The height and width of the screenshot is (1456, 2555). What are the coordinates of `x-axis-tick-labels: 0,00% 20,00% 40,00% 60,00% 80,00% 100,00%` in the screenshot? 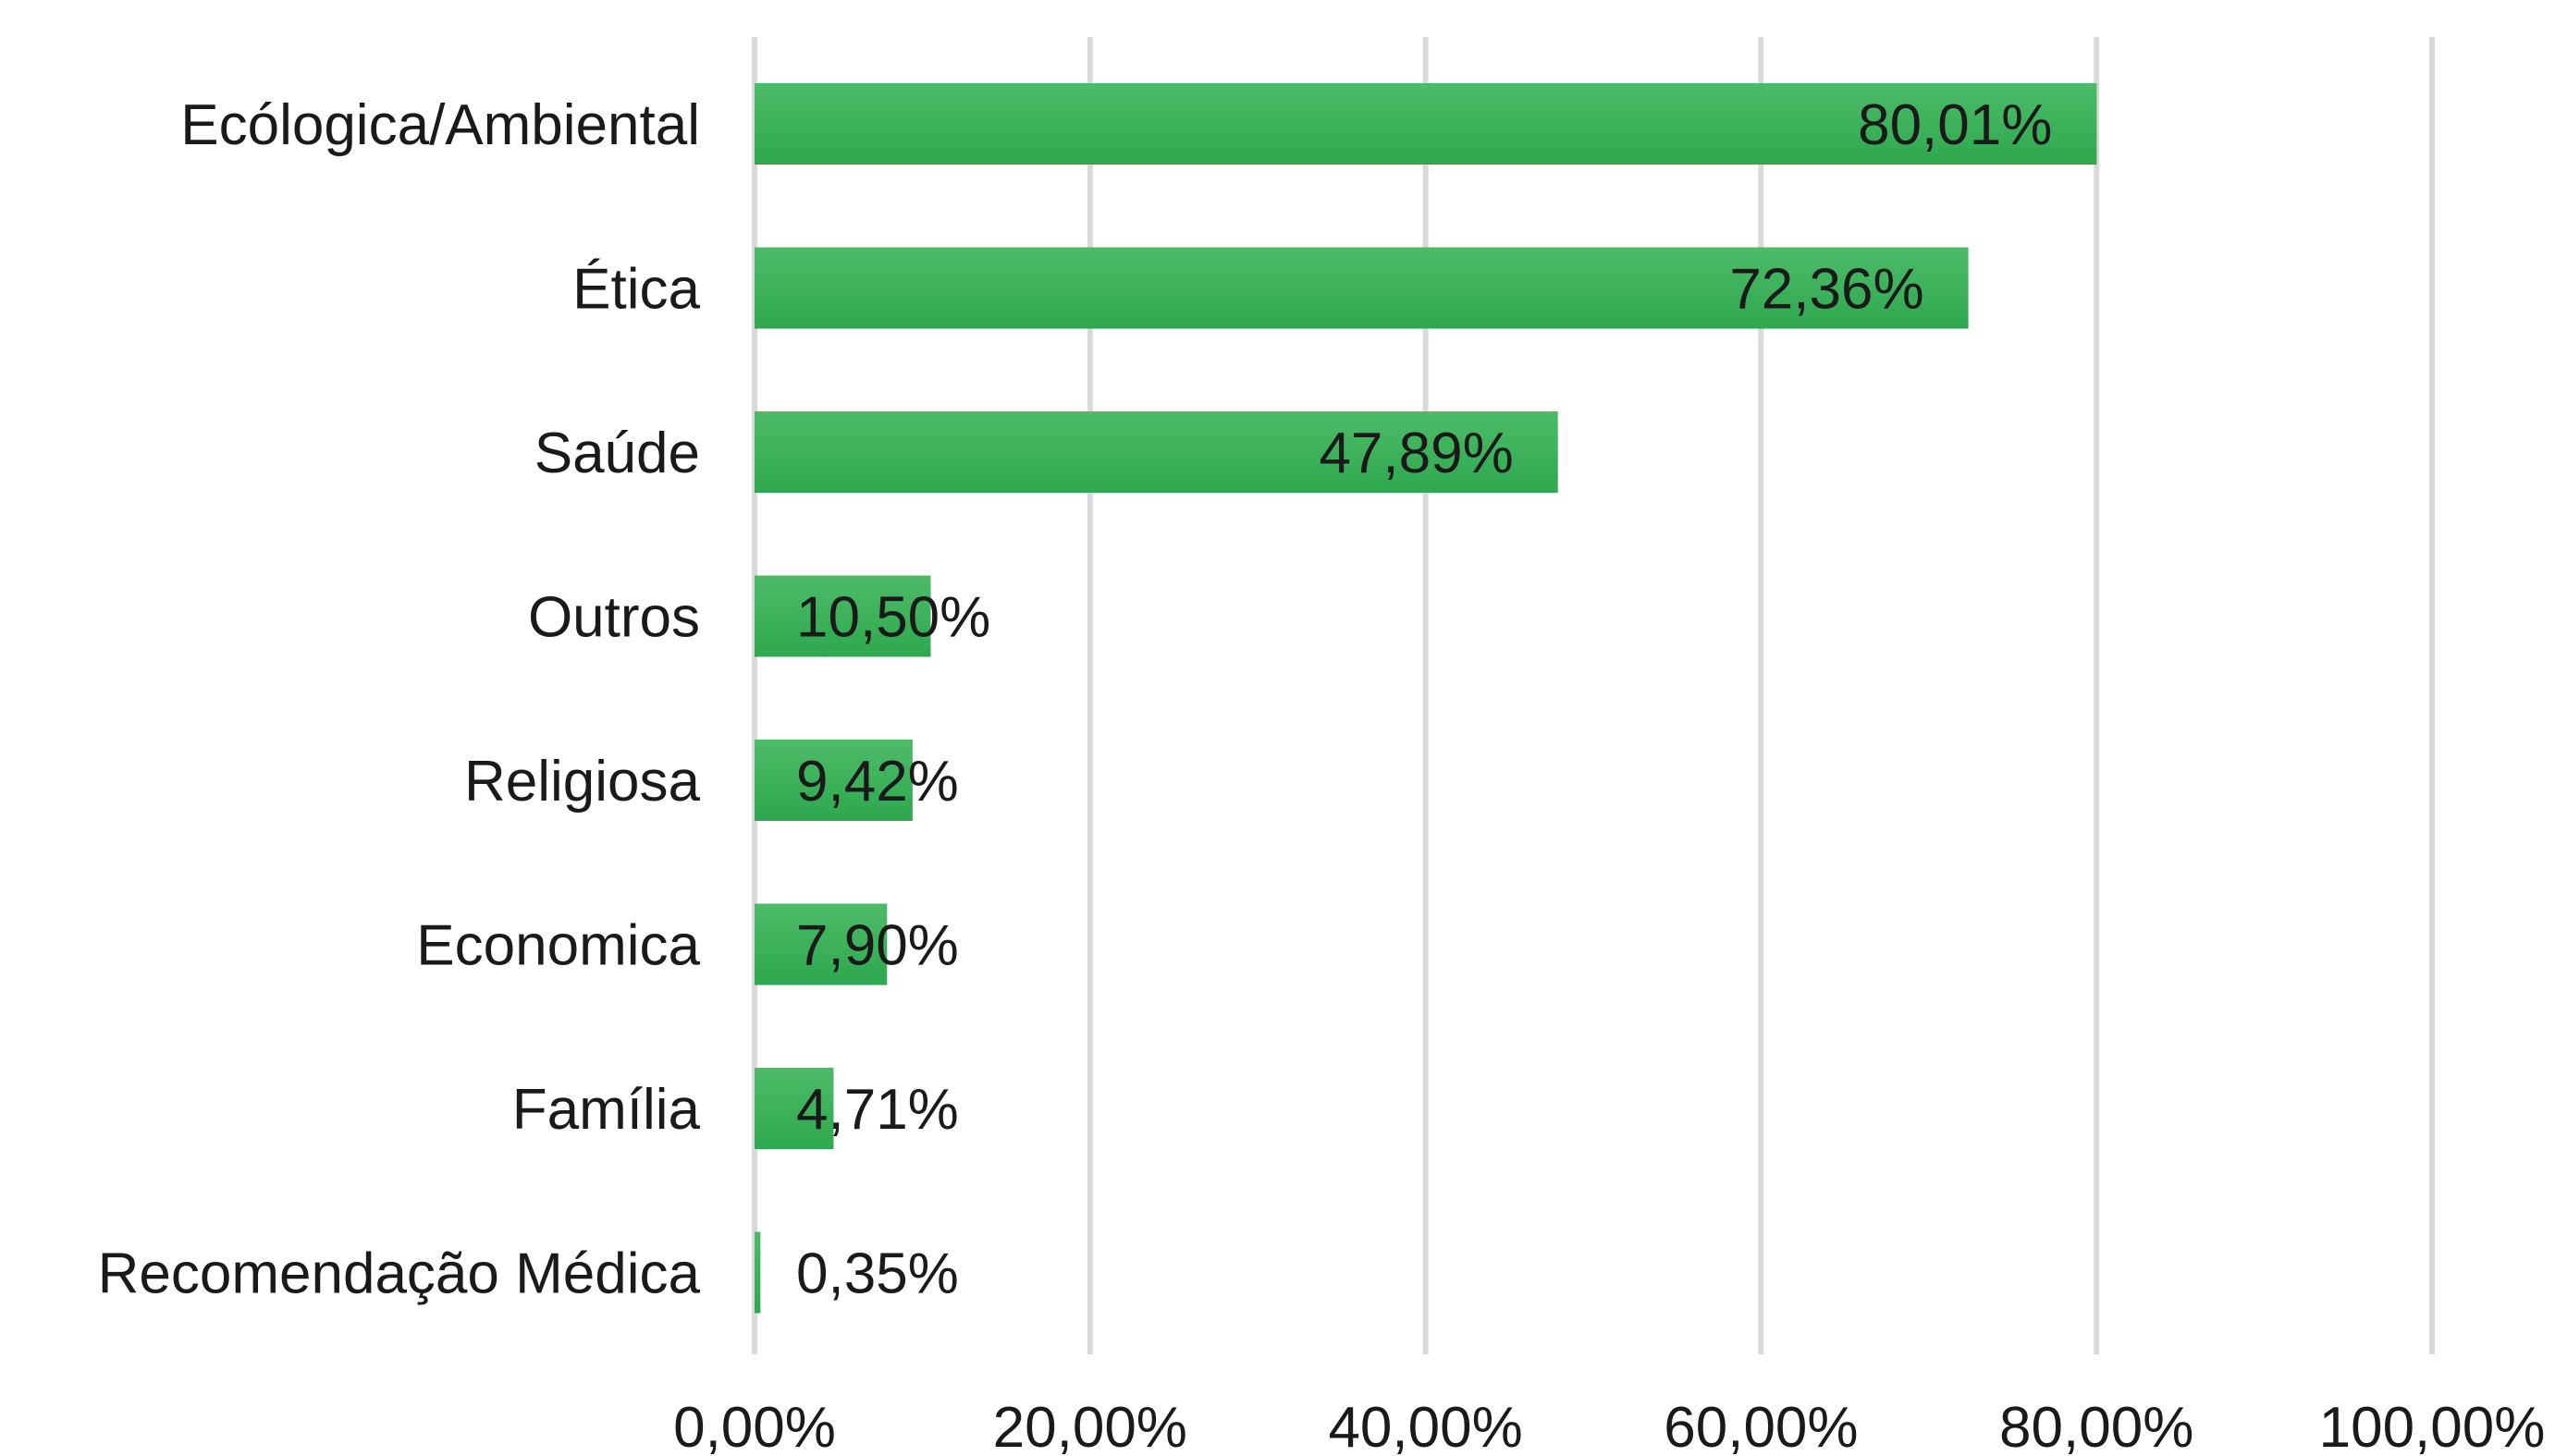 It's located at (1609, 1426).